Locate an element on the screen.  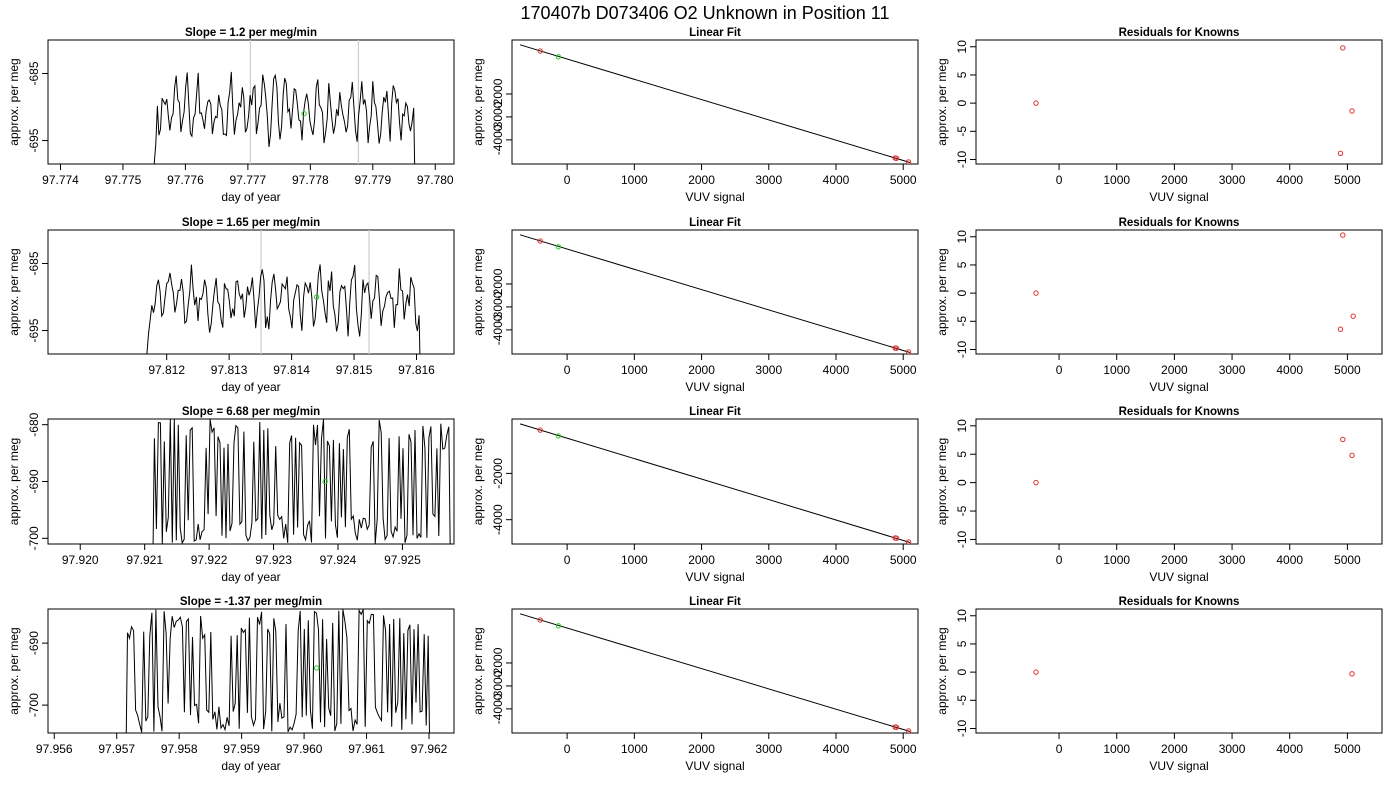
x-tick-label: 97.921 is located at coordinates (144, 560).